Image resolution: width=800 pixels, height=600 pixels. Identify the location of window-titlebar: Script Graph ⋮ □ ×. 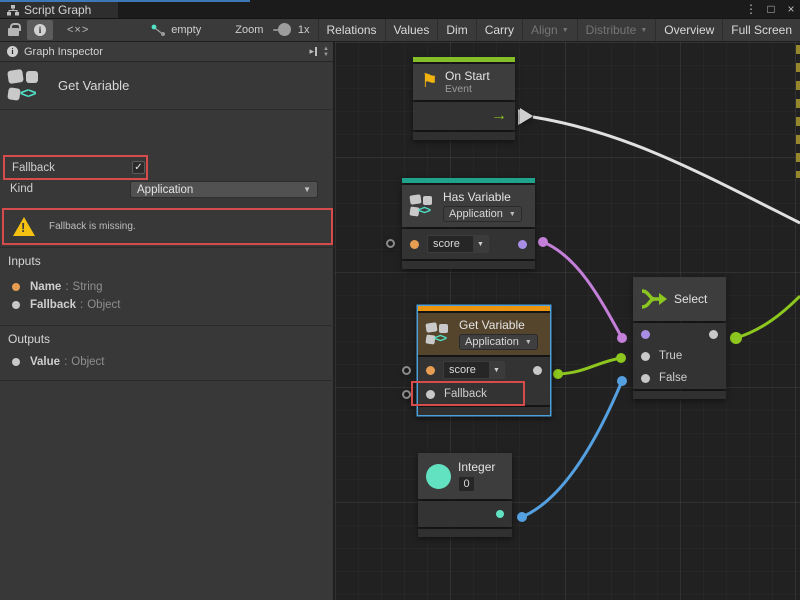
(400, 9).